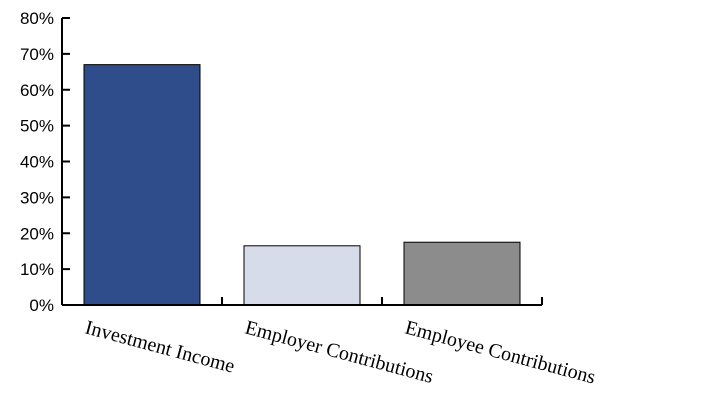 The image size is (708, 405). I want to click on y-tick-label: 80%, so click(37, 18).